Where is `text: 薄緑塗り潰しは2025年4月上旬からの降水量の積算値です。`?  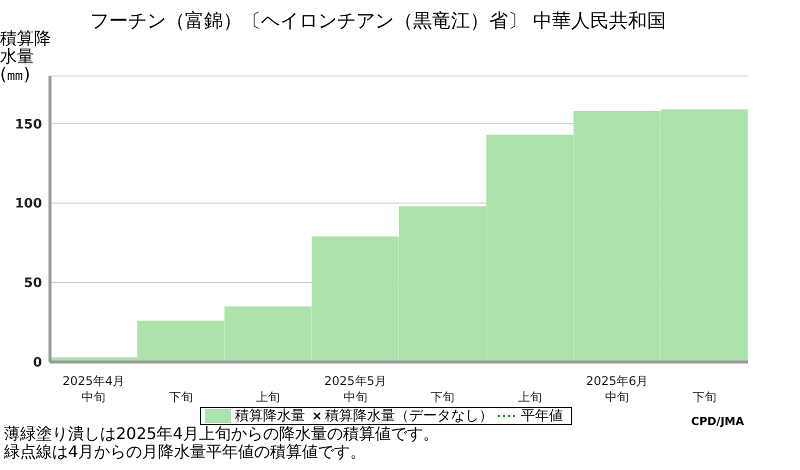 text: 薄緑塗り潰しは2025年4月上旬からの降水量の積算値です。 is located at coordinates (221, 433).